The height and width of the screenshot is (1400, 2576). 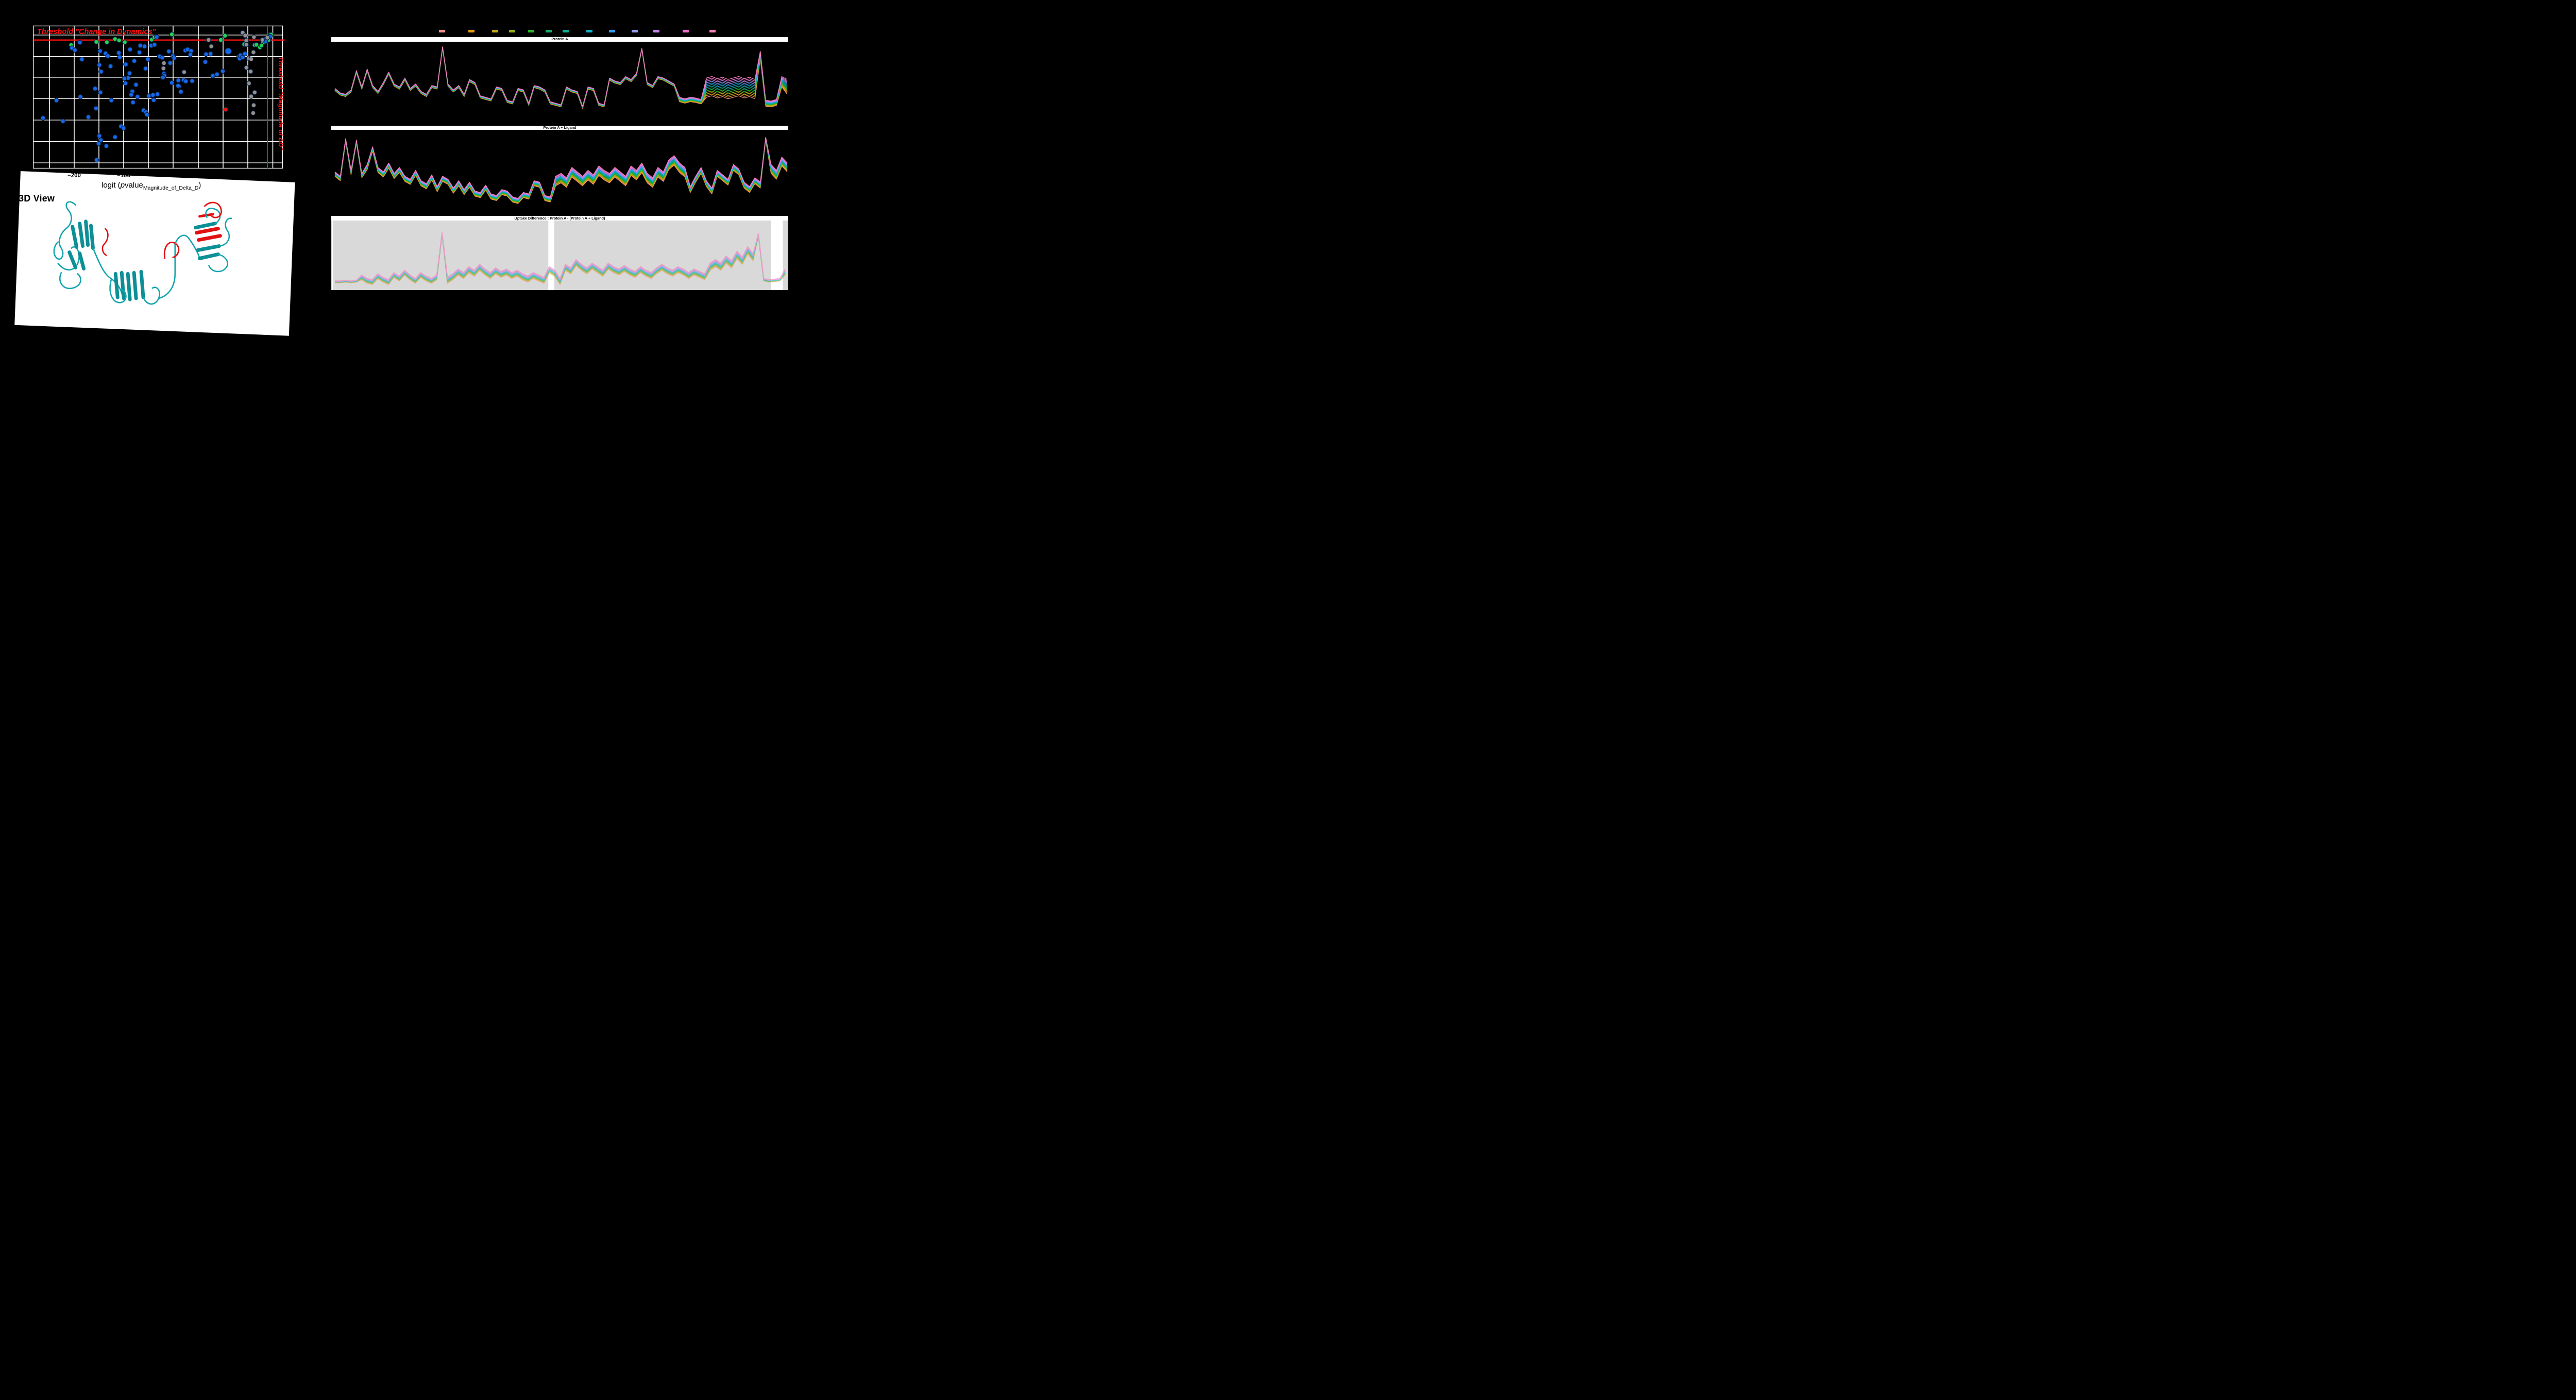 I want to click on volcano-points, so click(x=157, y=96).